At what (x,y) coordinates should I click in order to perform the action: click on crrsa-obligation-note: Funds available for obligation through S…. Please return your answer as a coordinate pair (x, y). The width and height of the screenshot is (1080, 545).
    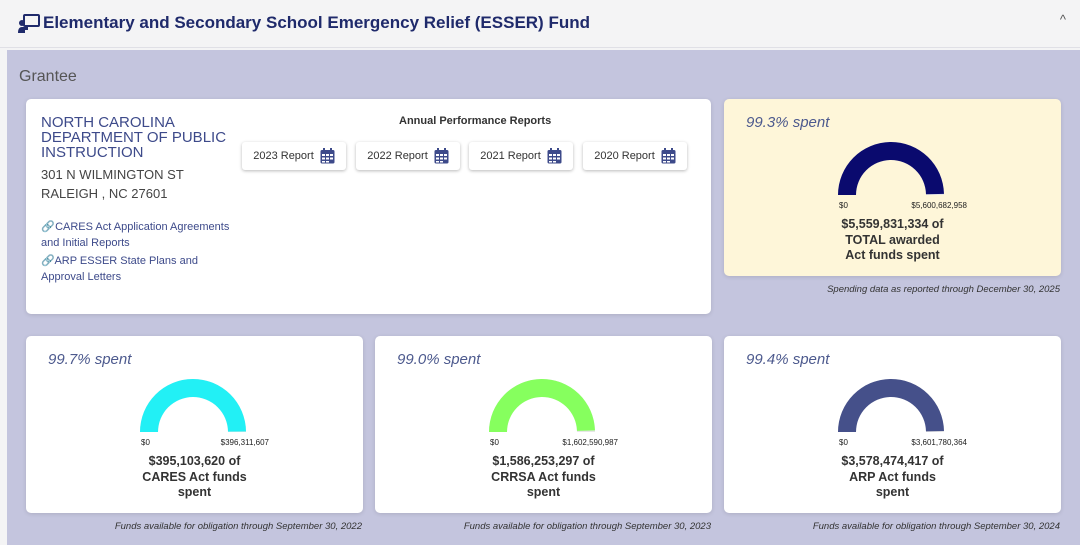
    Looking at the image, I should click on (587, 526).